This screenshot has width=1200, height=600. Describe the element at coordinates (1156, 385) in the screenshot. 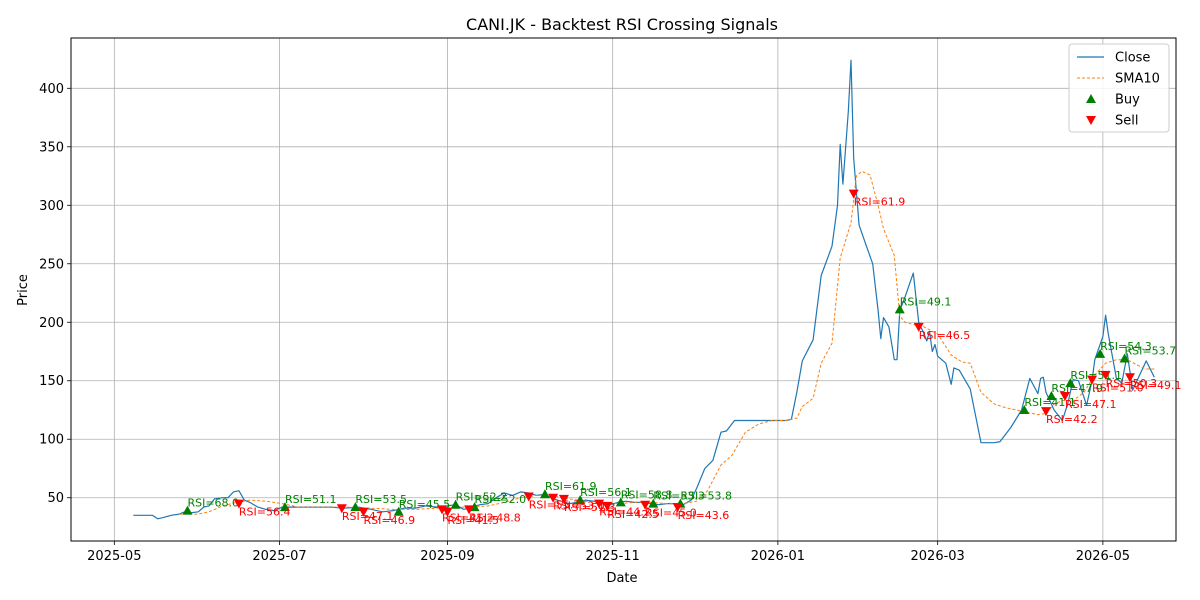

I see `sell-signal-label: RSI=49.1` at that location.